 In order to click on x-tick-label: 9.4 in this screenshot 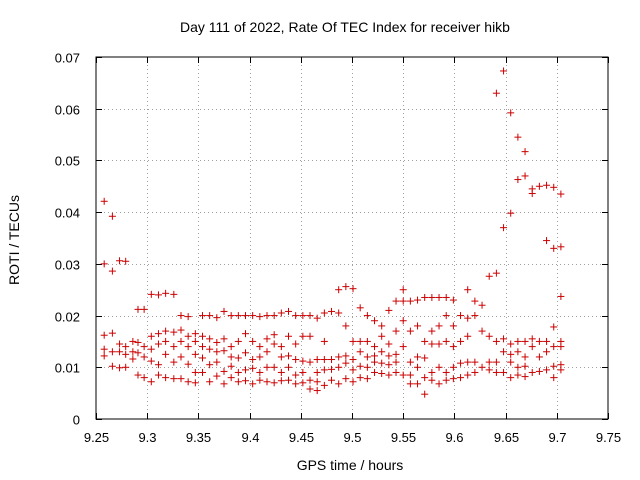, I will do `click(250, 437)`.